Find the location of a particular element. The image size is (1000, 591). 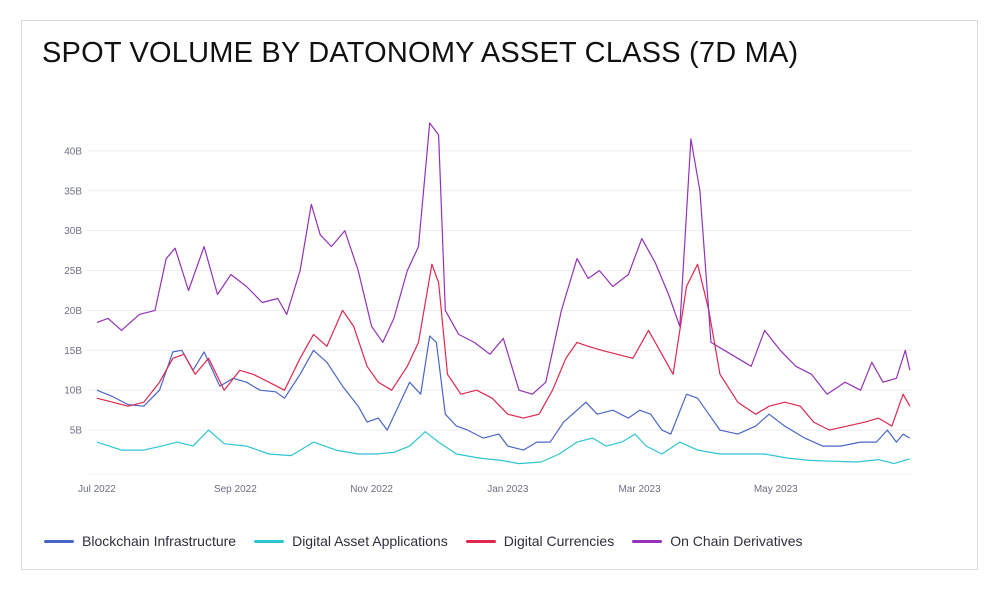

legend-label: Digital Asset Applications is located at coordinates (370, 541).